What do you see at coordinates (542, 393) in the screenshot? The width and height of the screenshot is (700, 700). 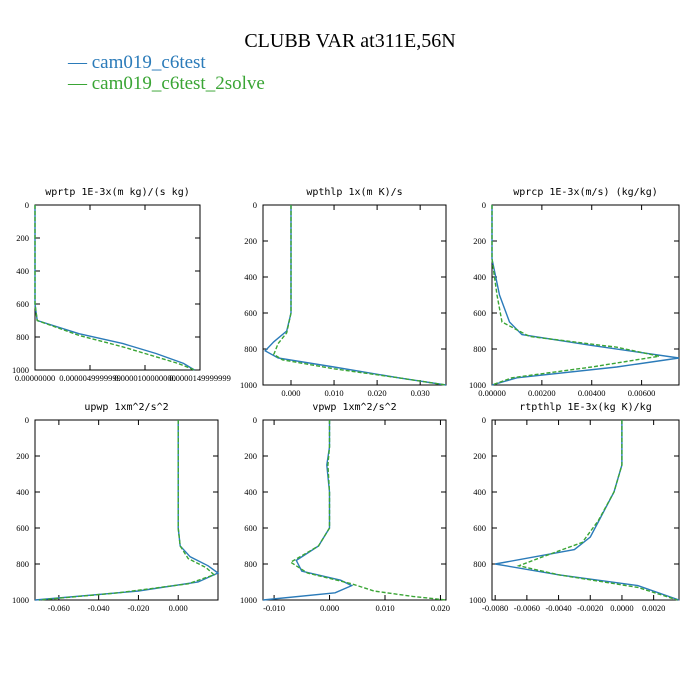 I see `x-tick-label: 0.00200` at bounding box center [542, 393].